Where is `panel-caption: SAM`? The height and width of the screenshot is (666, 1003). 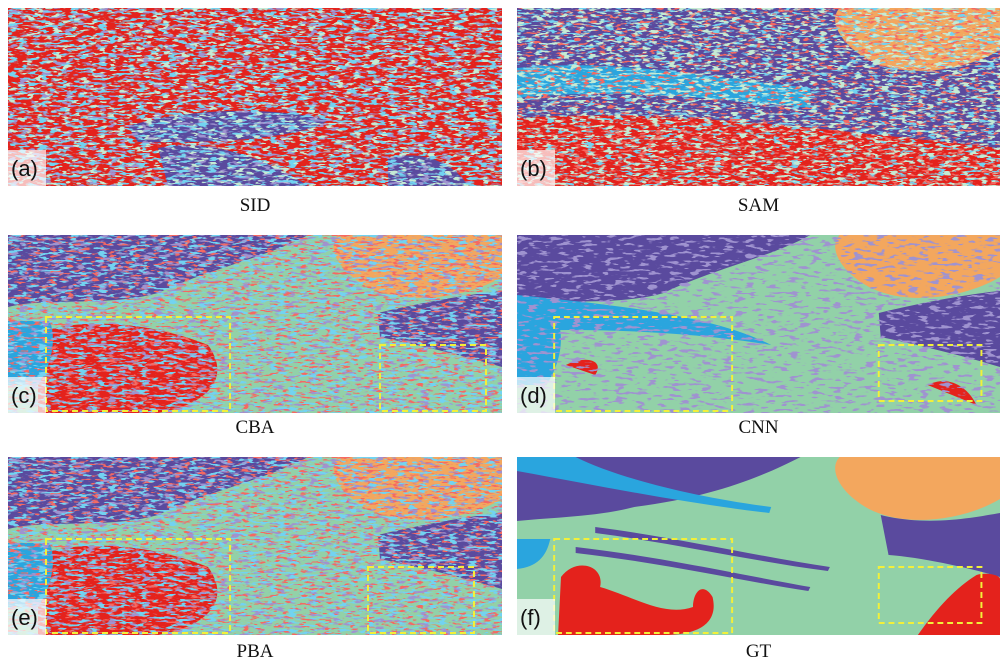 panel-caption: SAM is located at coordinates (758, 205).